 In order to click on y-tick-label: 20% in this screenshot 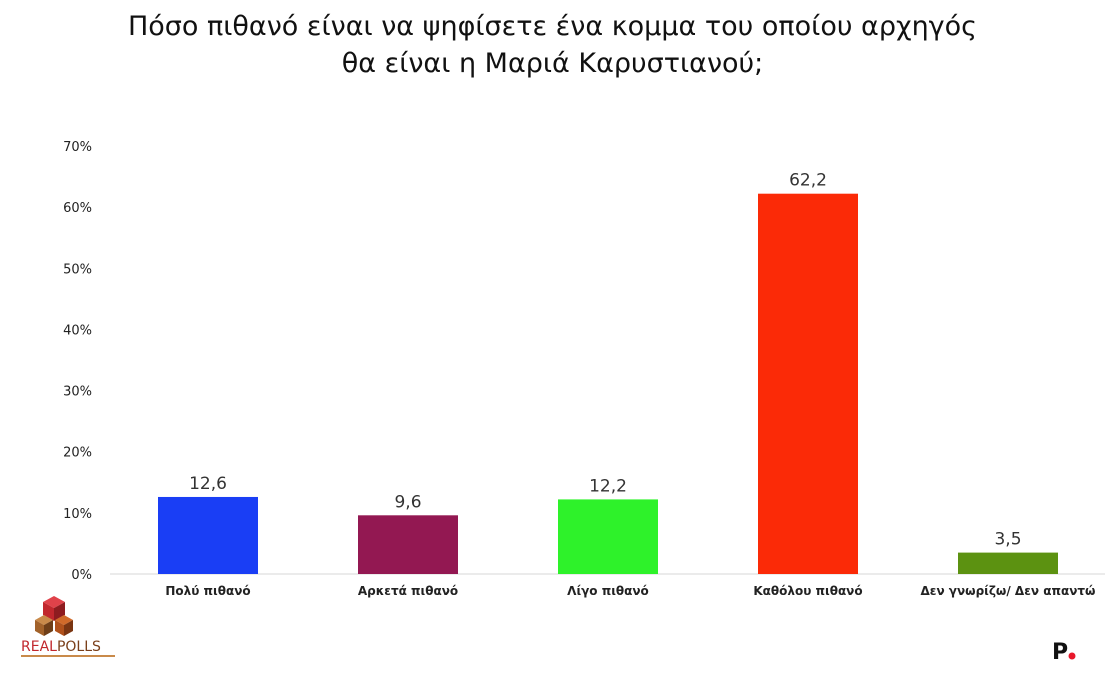, I will do `click(77, 453)`.